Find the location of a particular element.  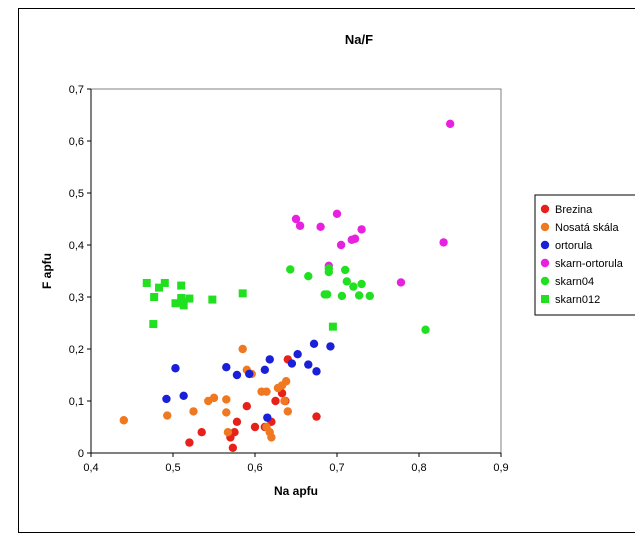

y-axis-title: F apfu is located at coordinates (47, 271).